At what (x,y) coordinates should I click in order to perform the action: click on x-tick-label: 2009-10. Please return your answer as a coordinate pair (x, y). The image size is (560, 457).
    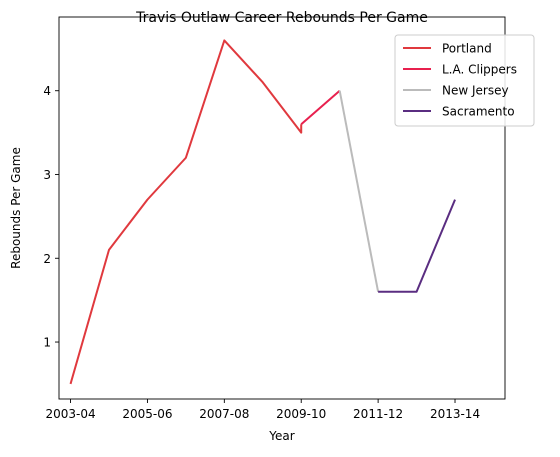
    Looking at the image, I should click on (301, 414).